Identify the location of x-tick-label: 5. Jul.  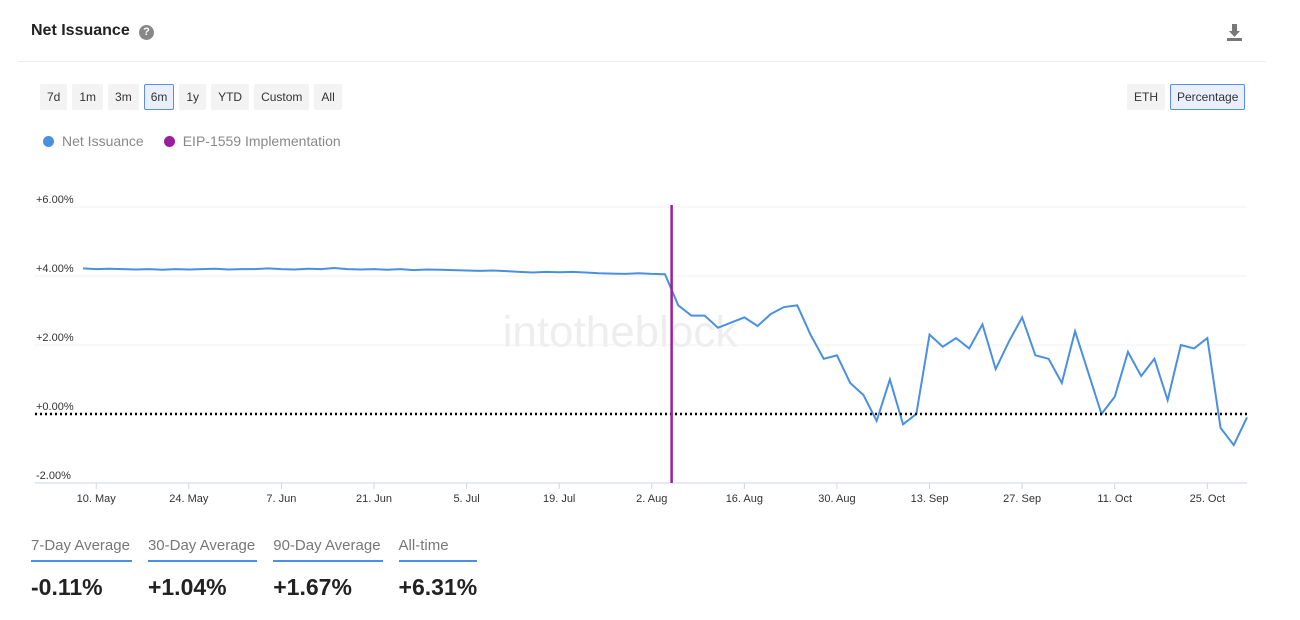
(466, 499).